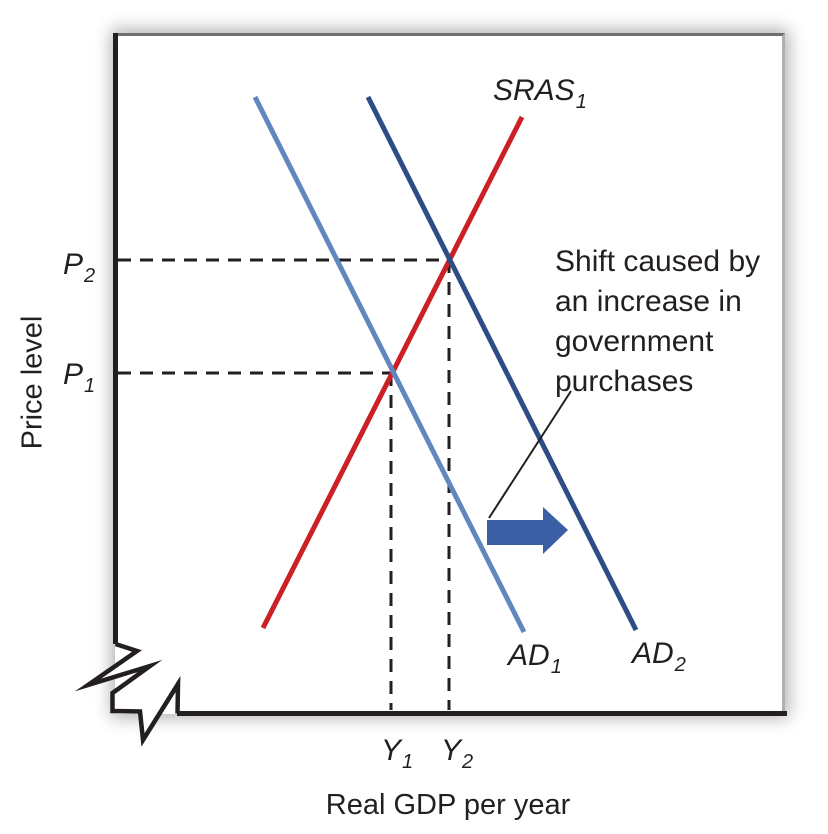 Image resolution: width=828 pixels, height=834 pixels. What do you see at coordinates (73, 264) in the screenshot?
I see `p2-base: P` at bounding box center [73, 264].